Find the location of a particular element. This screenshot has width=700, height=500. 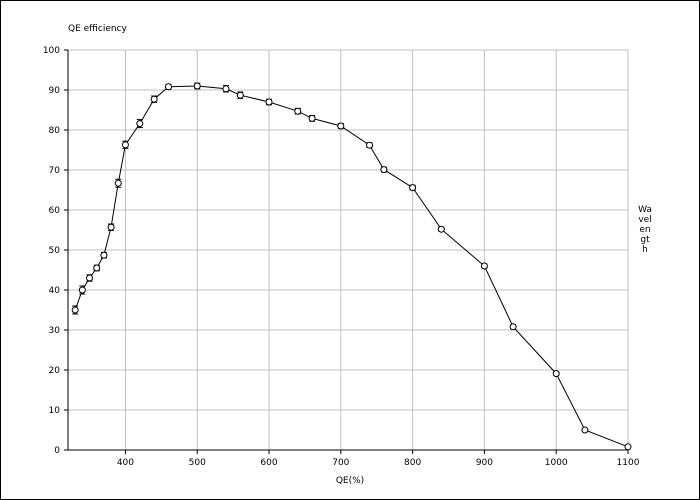

y-tick-label: 80 is located at coordinates (55, 131).